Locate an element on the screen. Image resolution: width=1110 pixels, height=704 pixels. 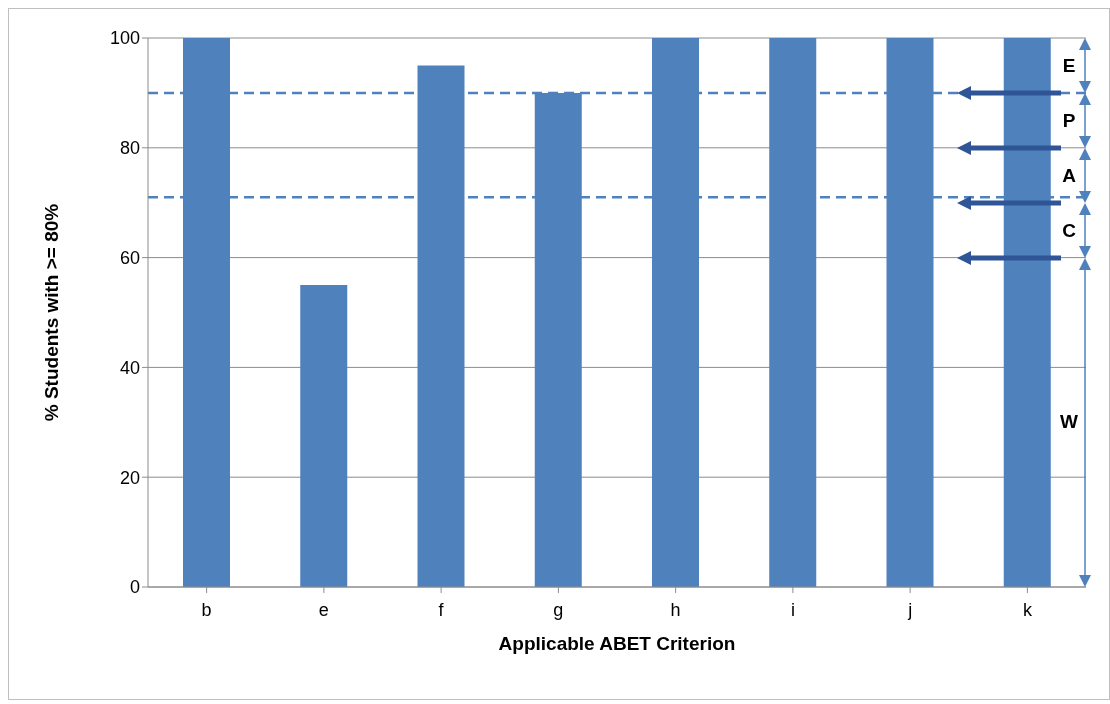
y-tick-label: 60 is located at coordinates (129, 257).